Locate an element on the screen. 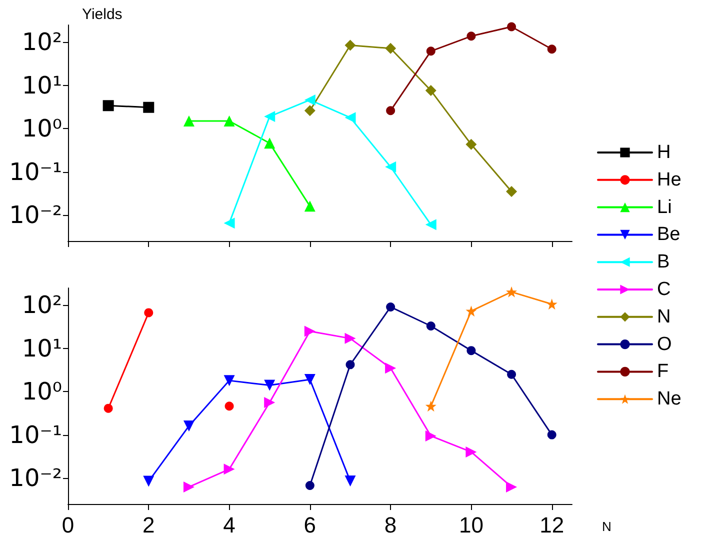 Image resolution: width=711 pixels, height=537 pixels. legend-label: O is located at coordinates (664, 344).